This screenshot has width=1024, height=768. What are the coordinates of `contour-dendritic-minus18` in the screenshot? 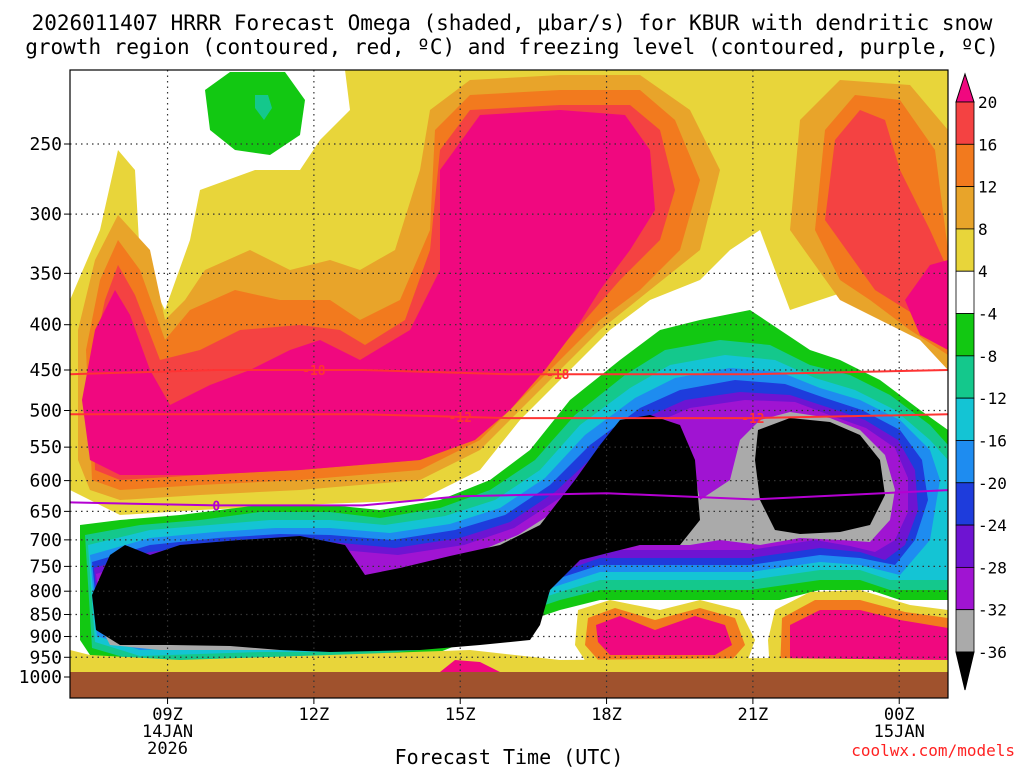 It's located at (509, 372).